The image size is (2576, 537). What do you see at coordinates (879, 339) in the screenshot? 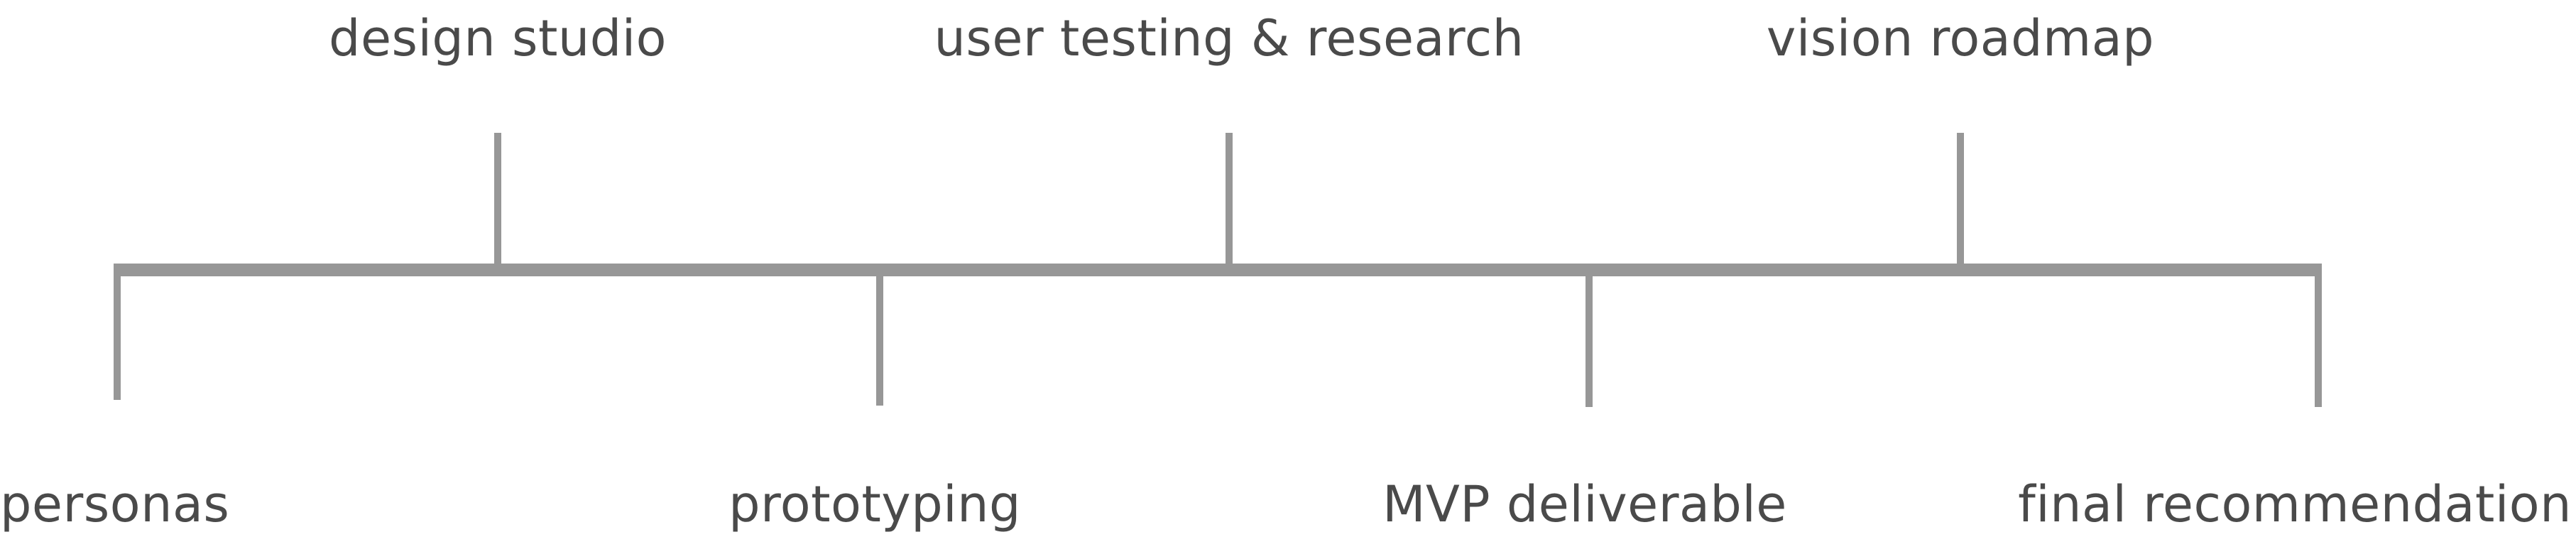
I see `tick-prototyping` at bounding box center [879, 339].